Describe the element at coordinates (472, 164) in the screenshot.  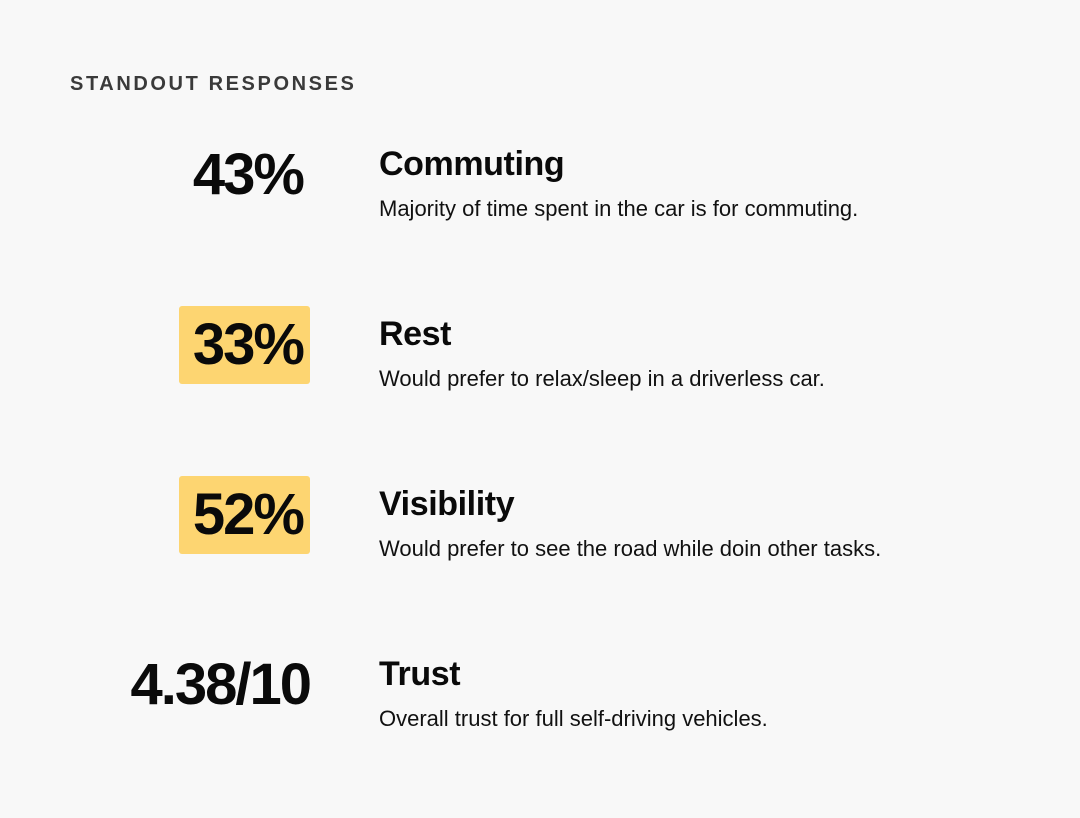
I see `response-heading: Commuting` at that location.